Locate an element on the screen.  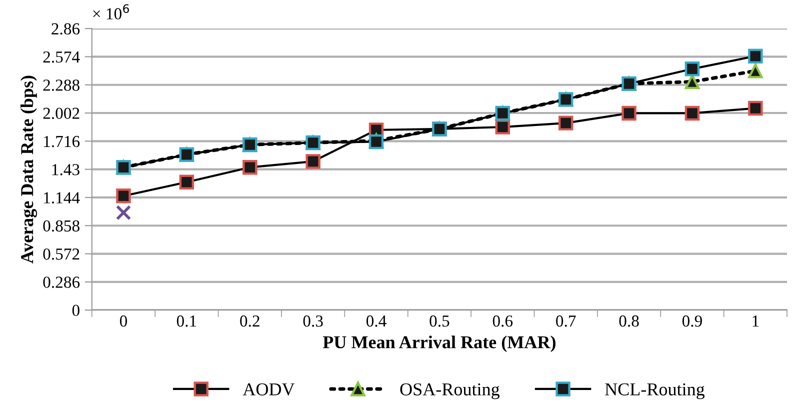
y-tick-label: 2.86 is located at coordinates (66, 29).